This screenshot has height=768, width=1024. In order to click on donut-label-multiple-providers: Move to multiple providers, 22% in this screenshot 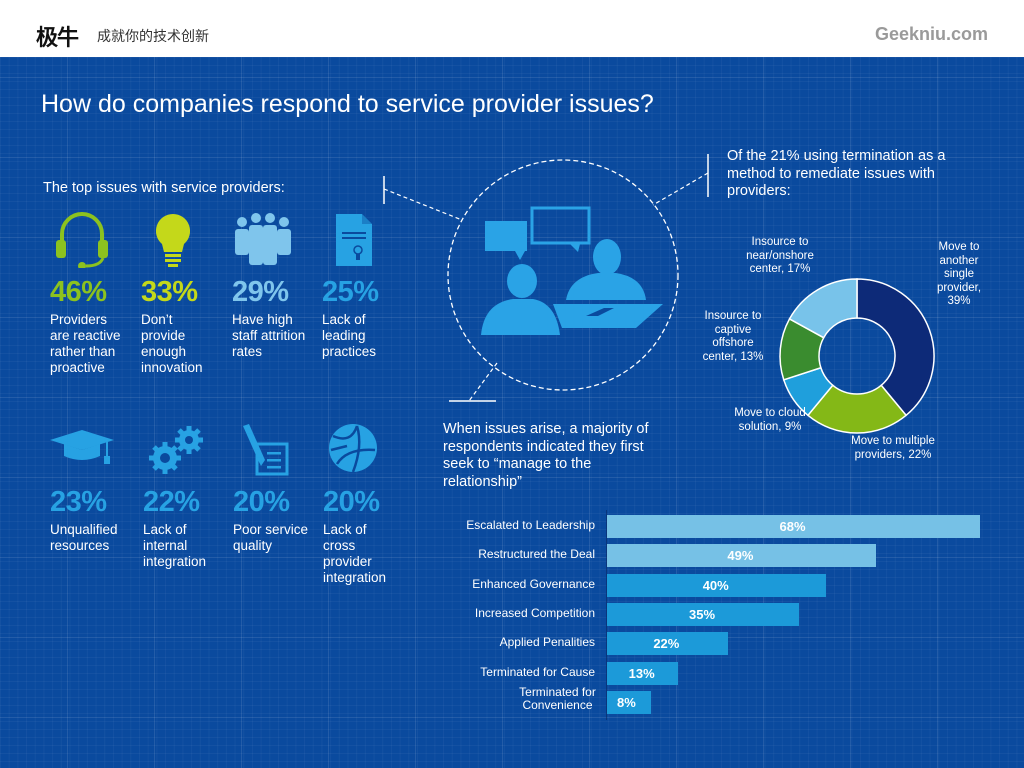, I will do `click(893, 448)`.